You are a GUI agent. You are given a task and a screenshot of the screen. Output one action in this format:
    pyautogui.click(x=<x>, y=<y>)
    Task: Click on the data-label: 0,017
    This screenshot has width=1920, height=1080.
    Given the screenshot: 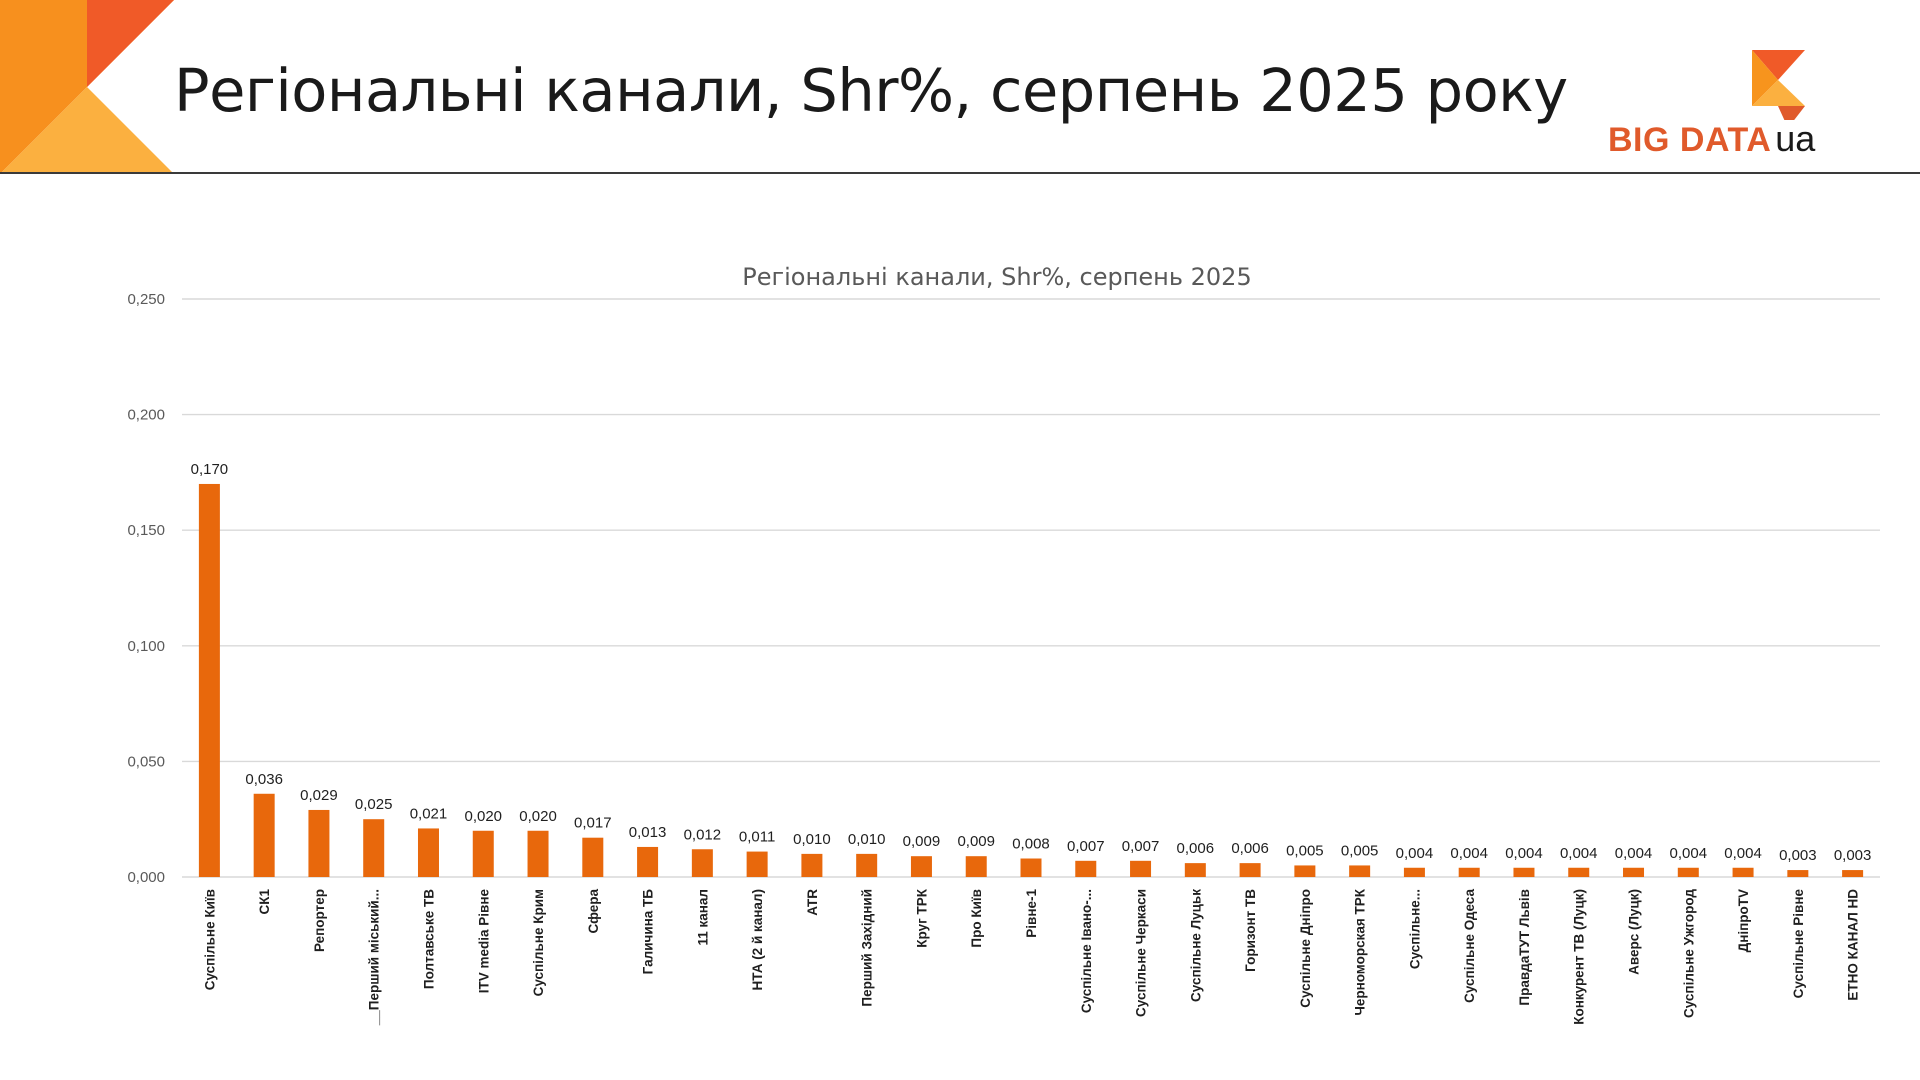 What is the action you would take?
    pyautogui.click(x=593, y=823)
    